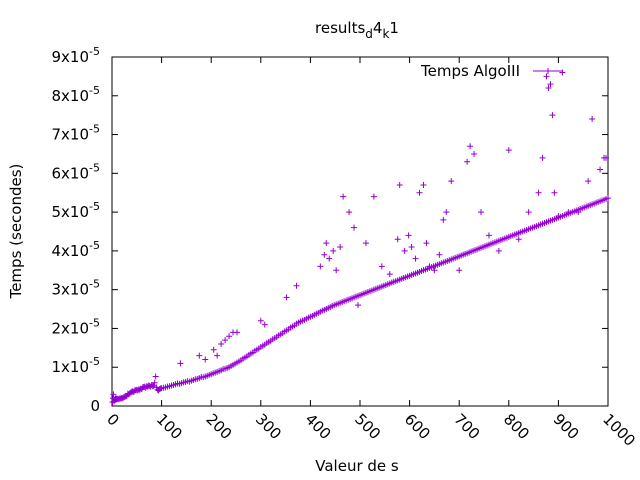  Describe the element at coordinates (318, 426) in the screenshot. I see `x-tick-label: 400` at that location.